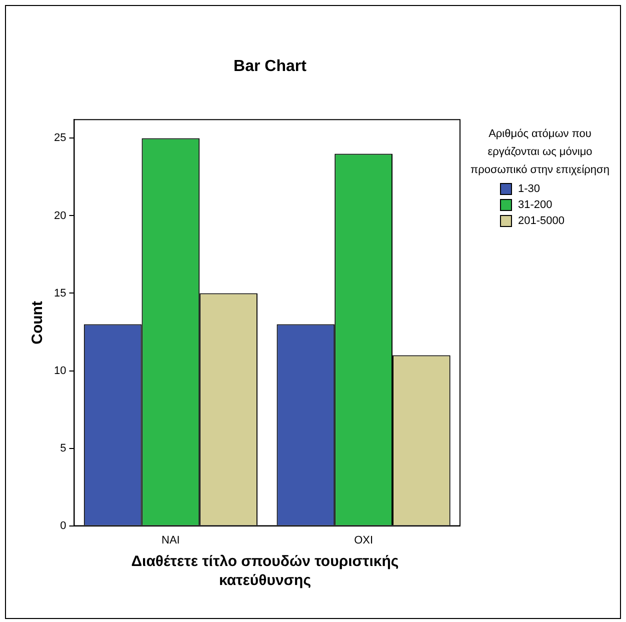 This screenshot has width=626, height=622. What do you see at coordinates (60, 138) in the screenshot?
I see `y-tick-label: 25` at bounding box center [60, 138].